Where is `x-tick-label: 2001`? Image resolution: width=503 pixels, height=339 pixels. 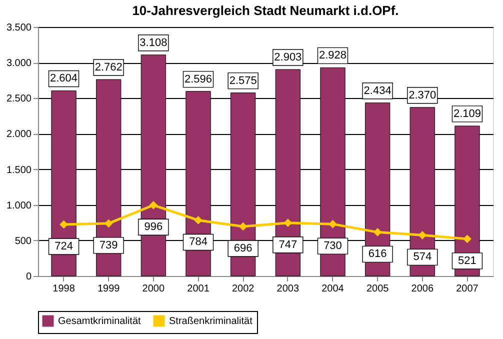
x-tick-label: 2001 is located at coordinates (198, 289).